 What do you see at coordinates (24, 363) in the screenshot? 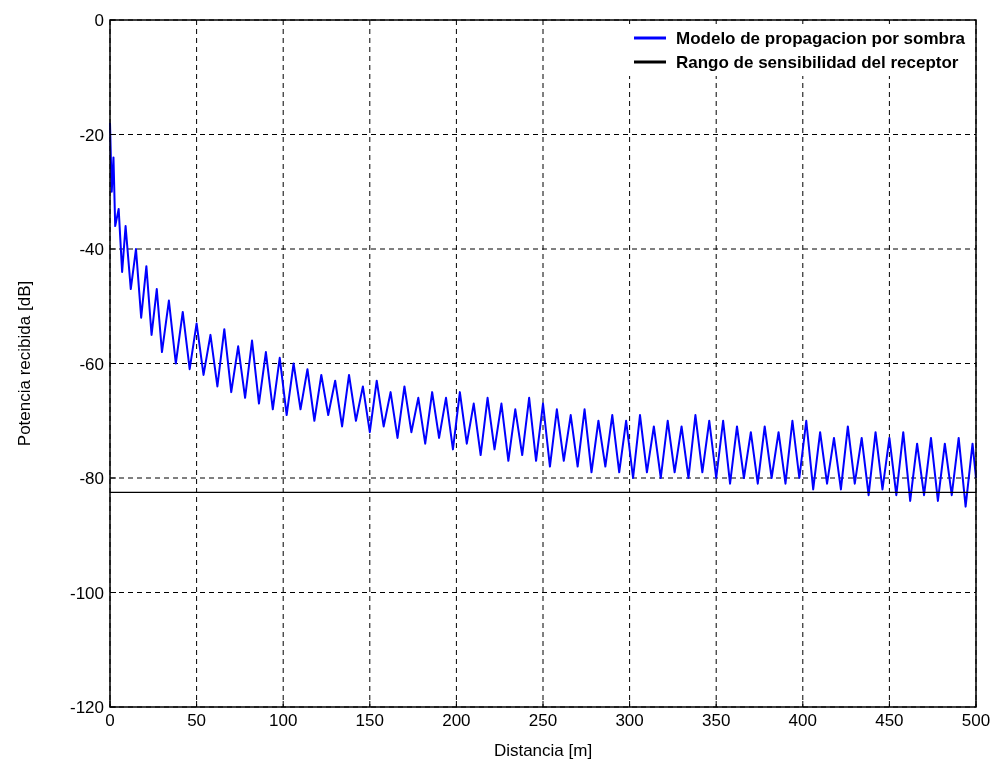
I see `y-axis-title: Potencia recibida [dB]` at bounding box center [24, 363].